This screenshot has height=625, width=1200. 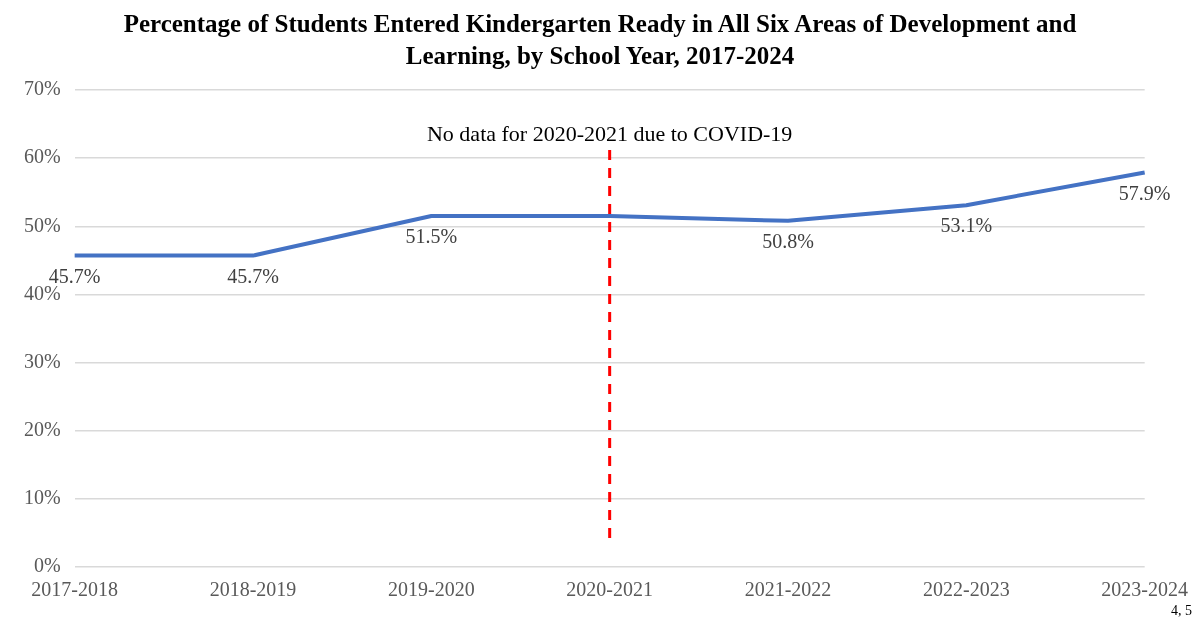 What do you see at coordinates (42, 497) in the screenshot?
I see `y-tick-label: 10%` at bounding box center [42, 497].